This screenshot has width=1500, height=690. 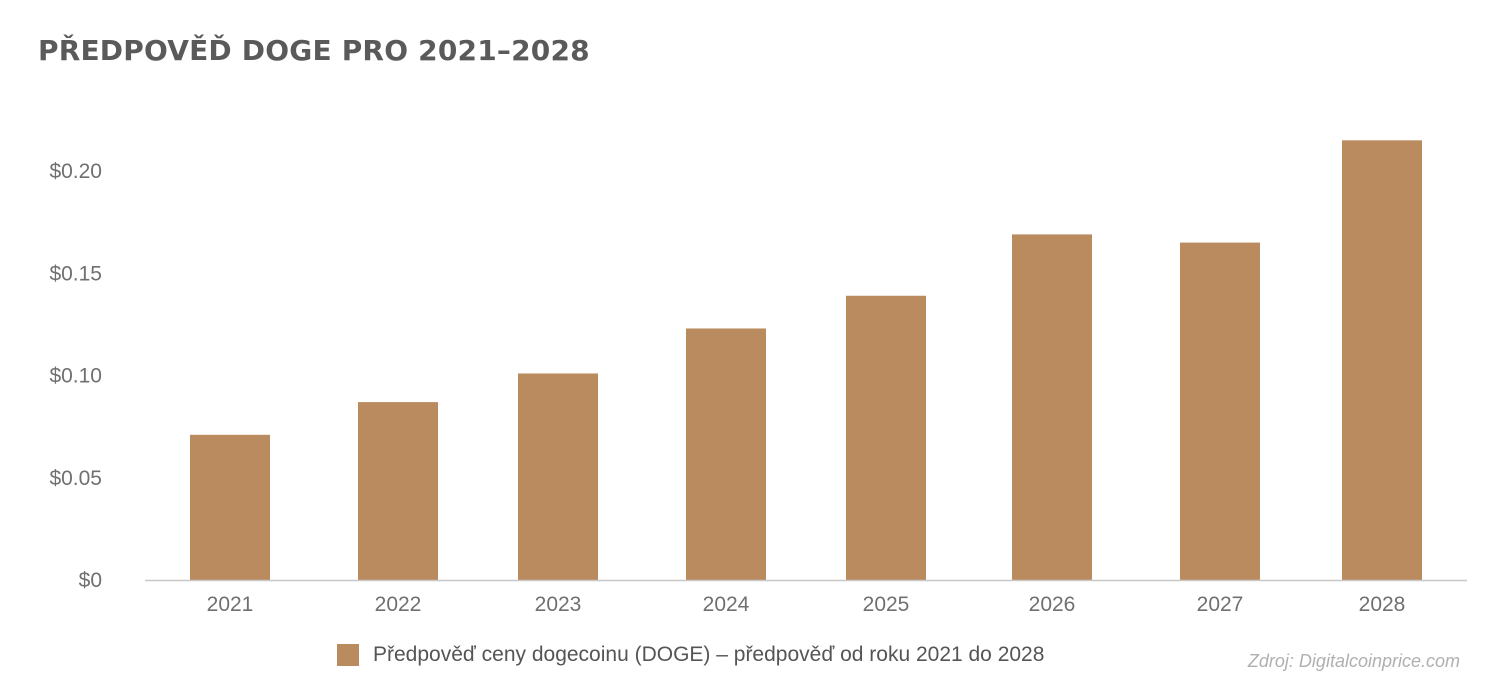 What do you see at coordinates (558, 476) in the screenshot?
I see `bar-2023` at bounding box center [558, 476].